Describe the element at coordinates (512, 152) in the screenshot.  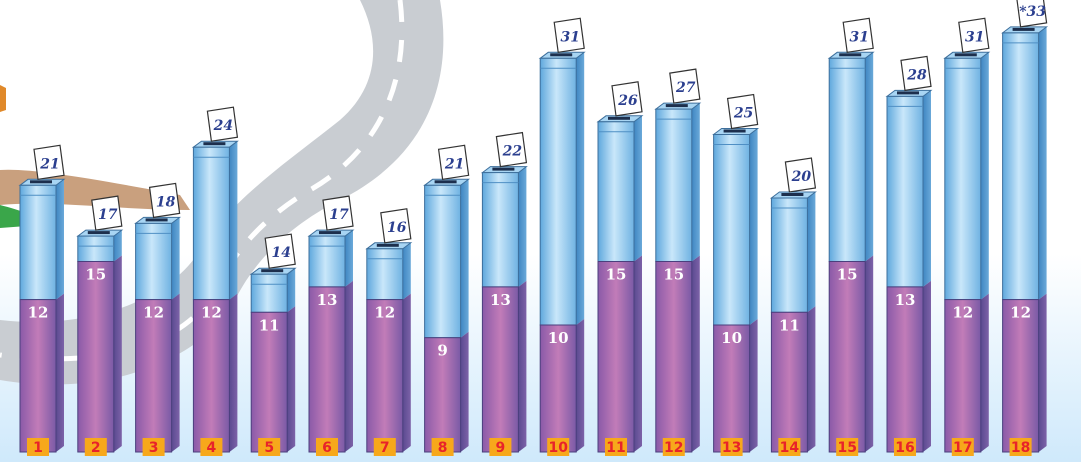
I see `bar-total-label: 22` at that location.